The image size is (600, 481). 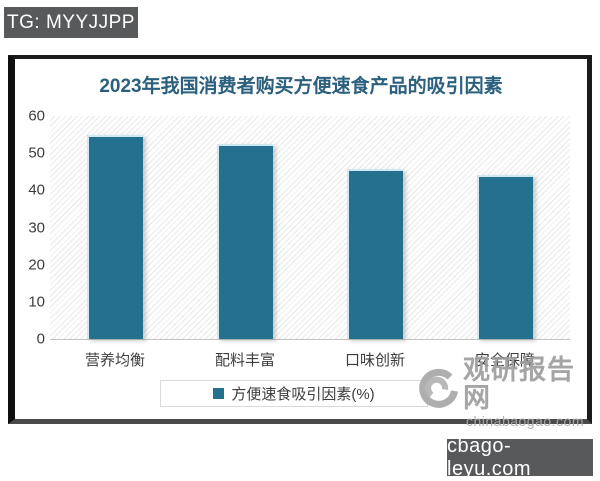 I want to click on y-tick-label-40: 40, so click(x=36, y=190).